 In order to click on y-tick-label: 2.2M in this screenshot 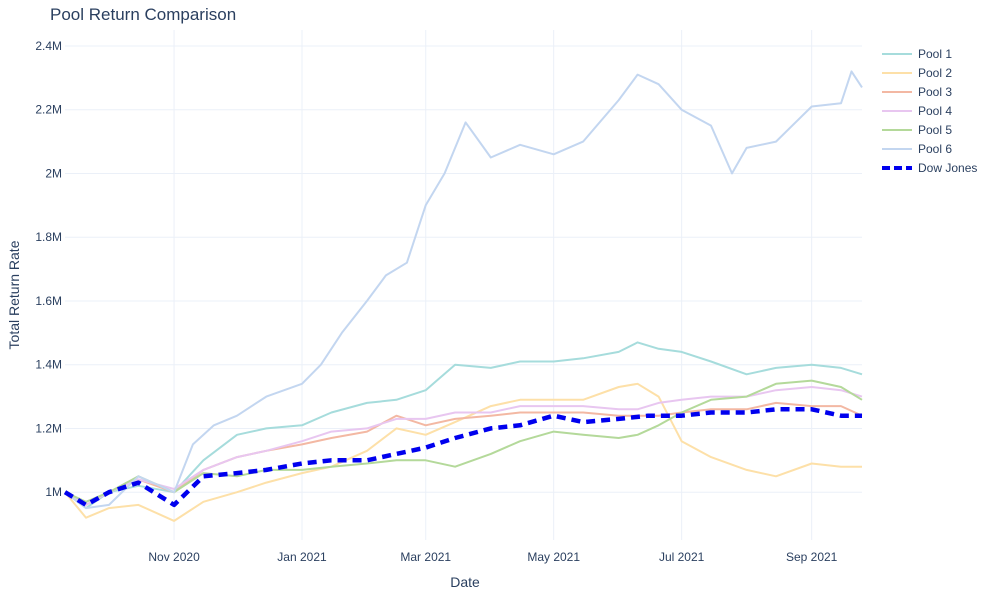, I will do `click(48, 110)`.